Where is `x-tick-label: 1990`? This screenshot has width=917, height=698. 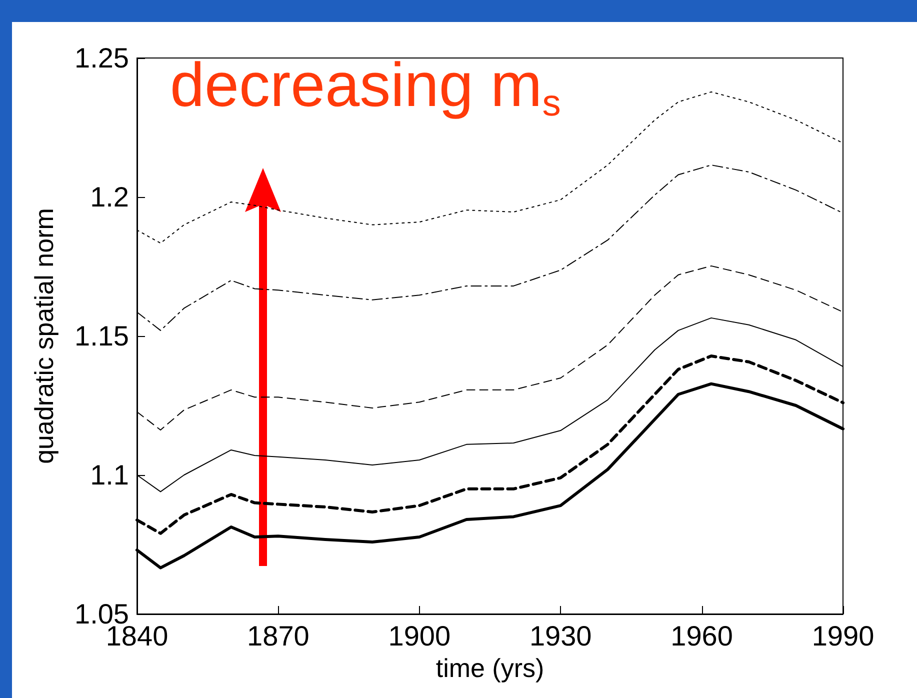 x-tick-label: 1990 is located at coordinates (843, 636).